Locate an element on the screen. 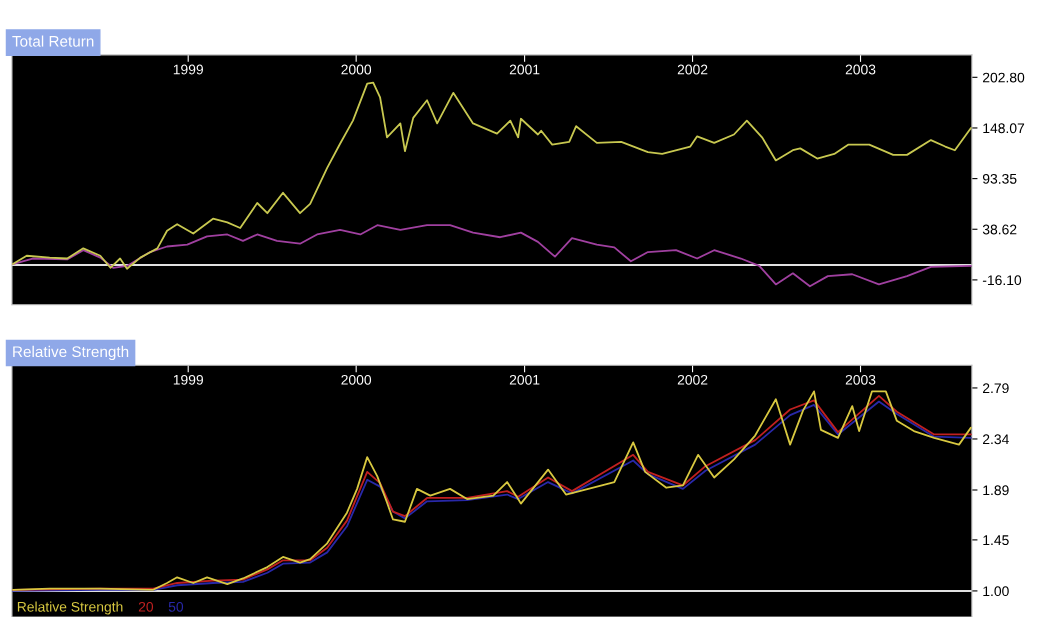  series-label: 50 is located at coordinates (176, 606).